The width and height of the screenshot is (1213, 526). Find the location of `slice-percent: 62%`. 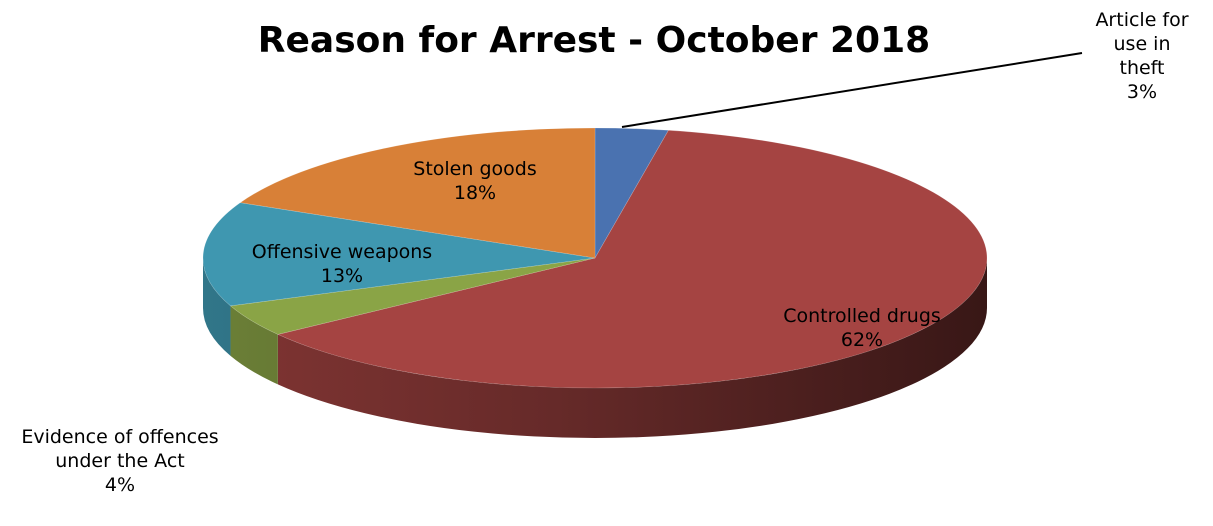

slice-percent: 62% is located at coordinates (862, 340).